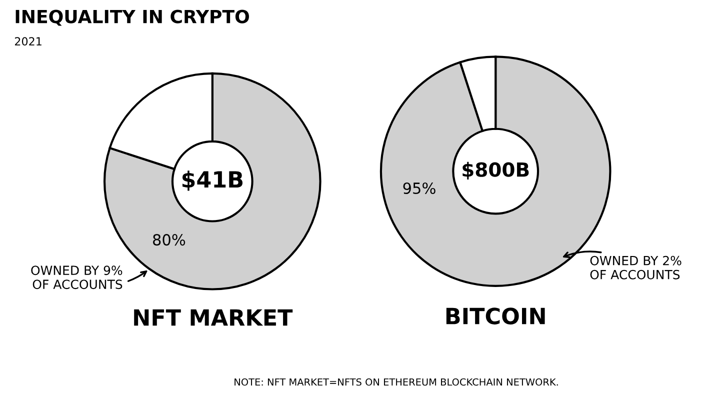 Image resolution: width=708 pixels, height=403 pixels. What do you see at coordinates (132, 18) in the screenshot?
I see `text: INEQUALITY IN CRYPTO` at bounding box center [132, 18].